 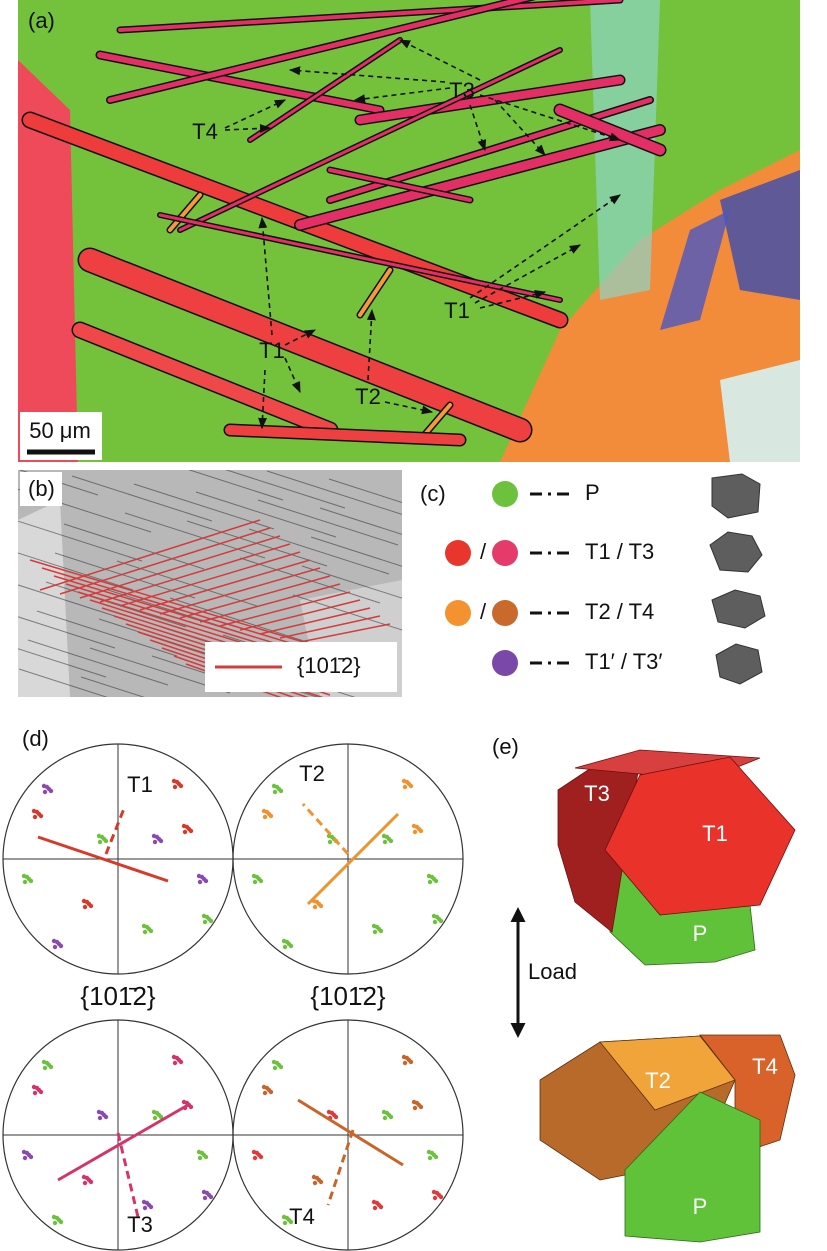 I want to click on row-label: P, so click(x=592, y=492).